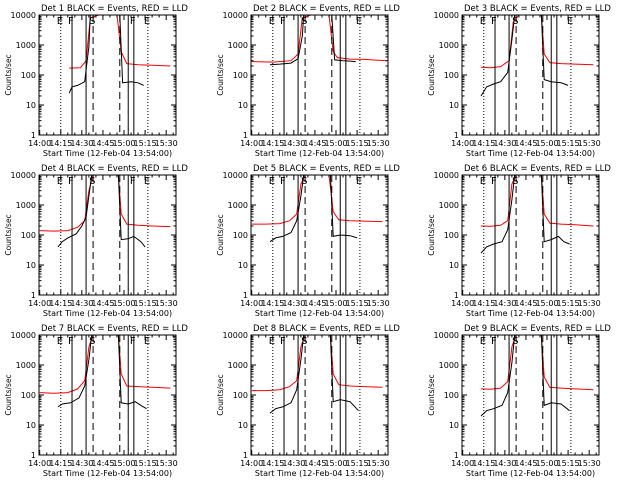 This screenshot has width=640, height=480. Describe the element at coordinates (537, 329) in the screenshot. I see `panel-title: Det 9 BLACK = Events, RED = LLD` at that location.